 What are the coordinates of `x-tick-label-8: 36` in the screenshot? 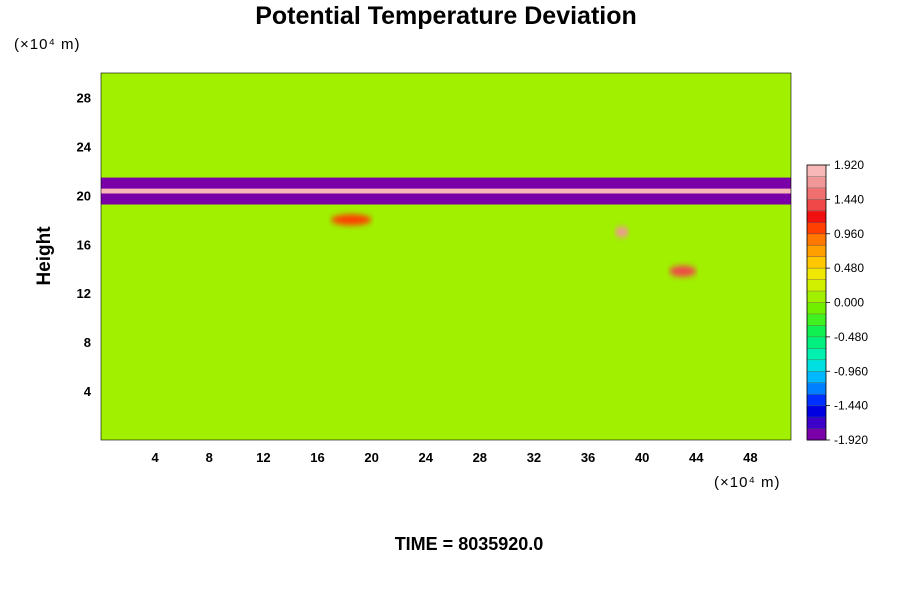 It's located at (588, 457).